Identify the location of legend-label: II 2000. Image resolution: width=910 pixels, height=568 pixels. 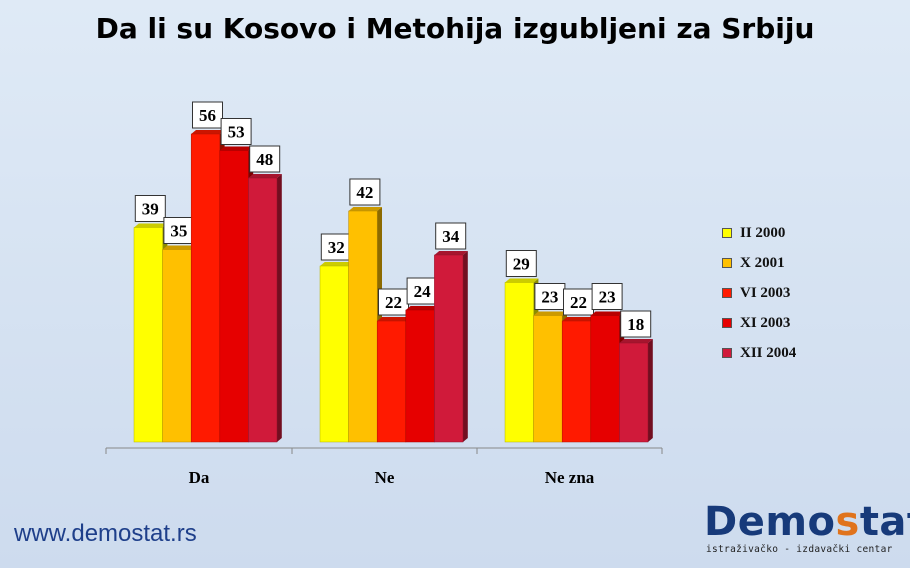
(763, 232).